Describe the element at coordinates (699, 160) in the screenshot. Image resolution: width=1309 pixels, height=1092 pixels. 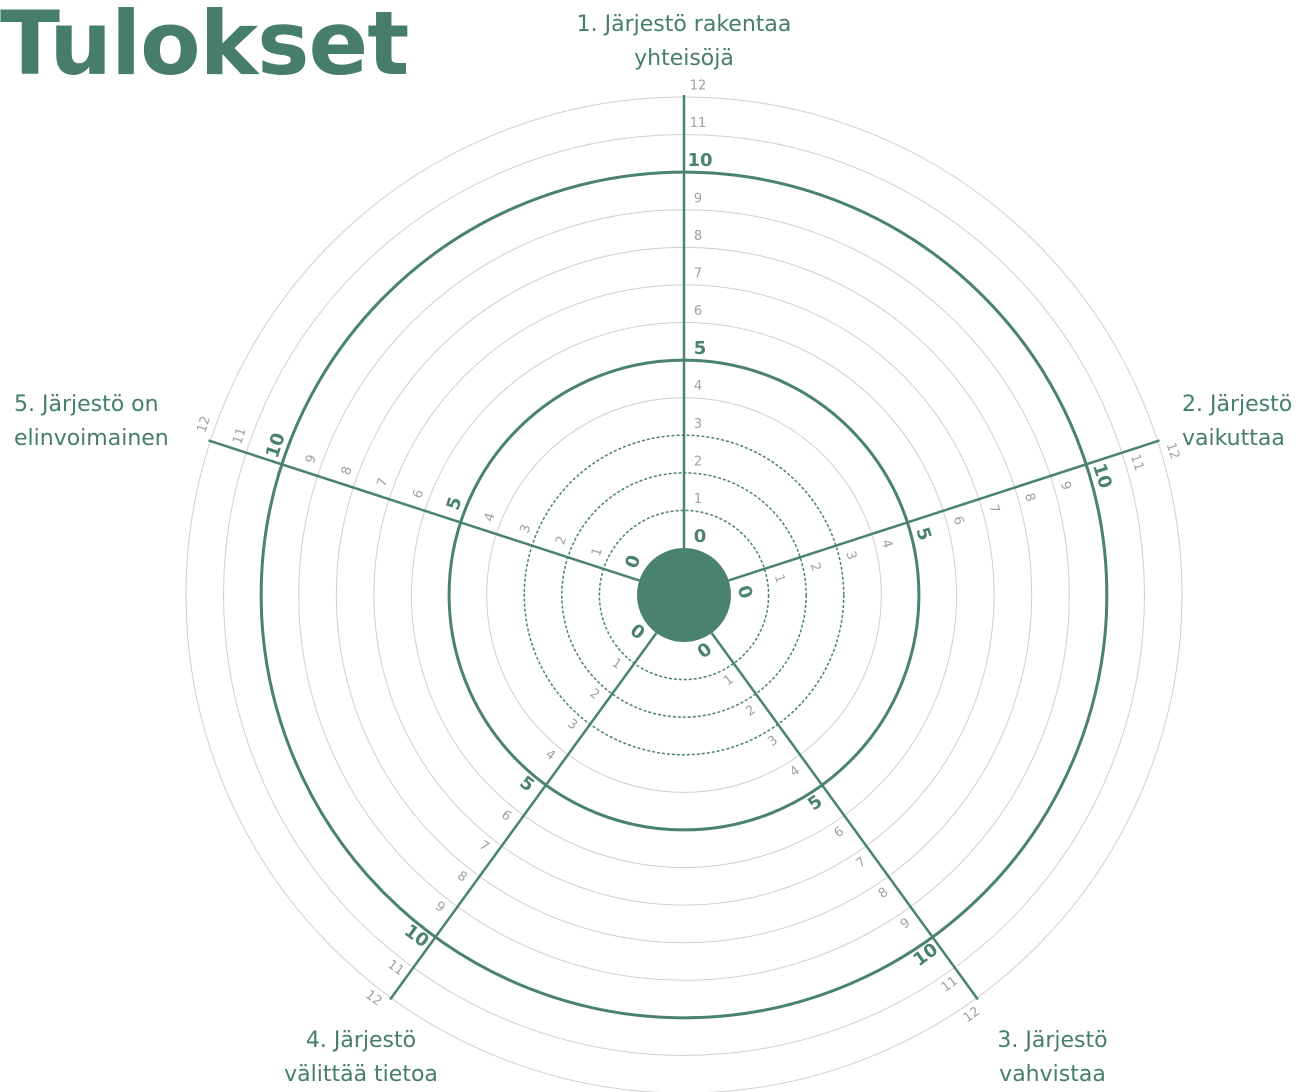
I see `tick-label: 10` at that location.